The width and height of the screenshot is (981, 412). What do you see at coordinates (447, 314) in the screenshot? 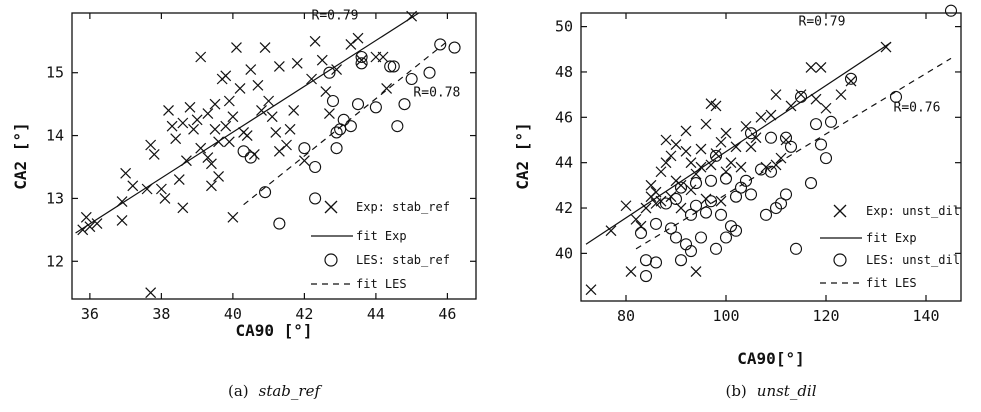
I see `x-tick-label: 46` at bounding box center [447, 314].